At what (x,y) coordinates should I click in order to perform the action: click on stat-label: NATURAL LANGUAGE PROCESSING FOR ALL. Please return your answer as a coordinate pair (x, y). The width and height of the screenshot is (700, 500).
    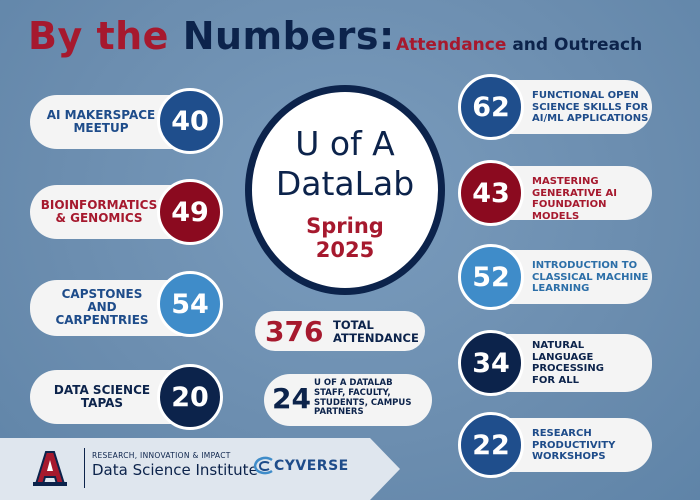
    Looking at the image, I should click on (568, 363).